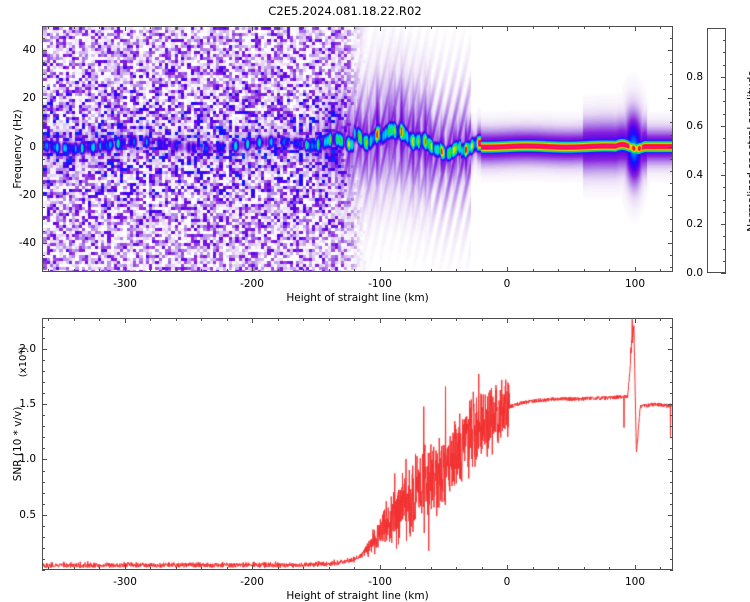 This screenshot has height=602, width=750. Describe the element at coordinates (27, 404) in the screenshot. I see `y-tick-label: 1.5` at that location.